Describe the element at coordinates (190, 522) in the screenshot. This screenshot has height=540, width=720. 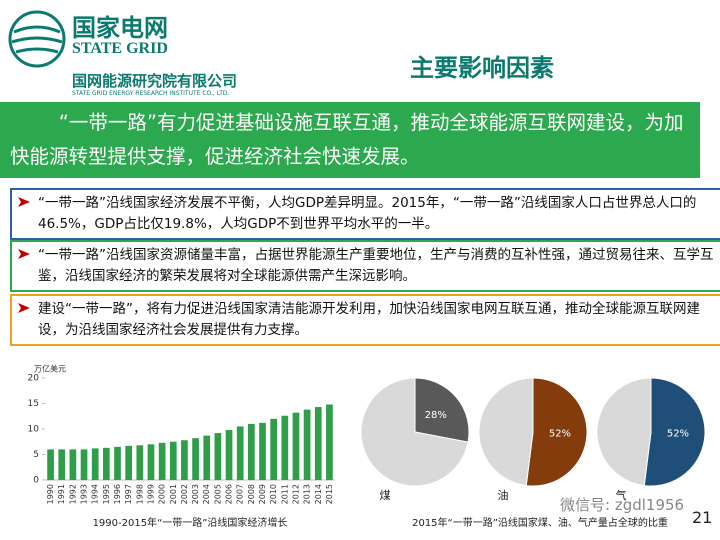
I see `chart-caption: 1990-2015年“一带一路”沿线国家经济增长` at that location.